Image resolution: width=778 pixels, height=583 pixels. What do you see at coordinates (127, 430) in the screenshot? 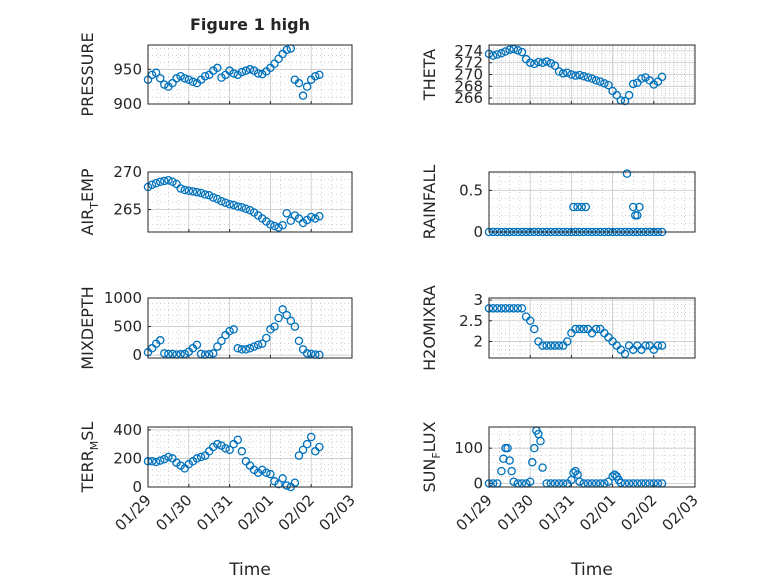
I see `y-tick-label: 400` at bounding box center [127, 430].